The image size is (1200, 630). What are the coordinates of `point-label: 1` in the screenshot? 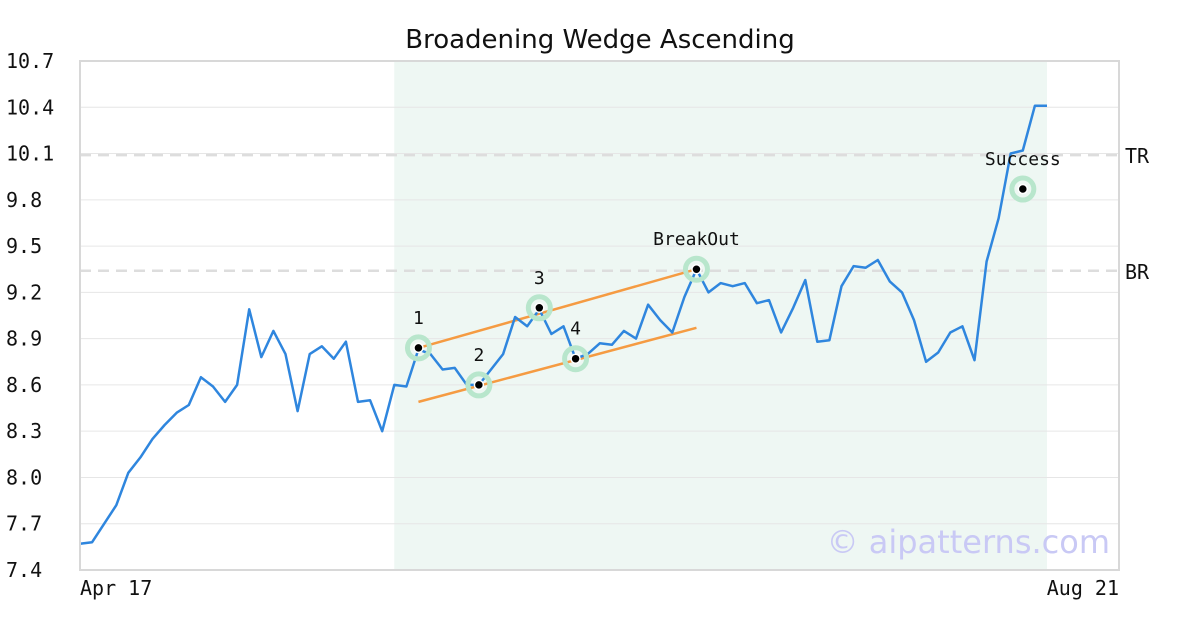 It's located at (418, 318).